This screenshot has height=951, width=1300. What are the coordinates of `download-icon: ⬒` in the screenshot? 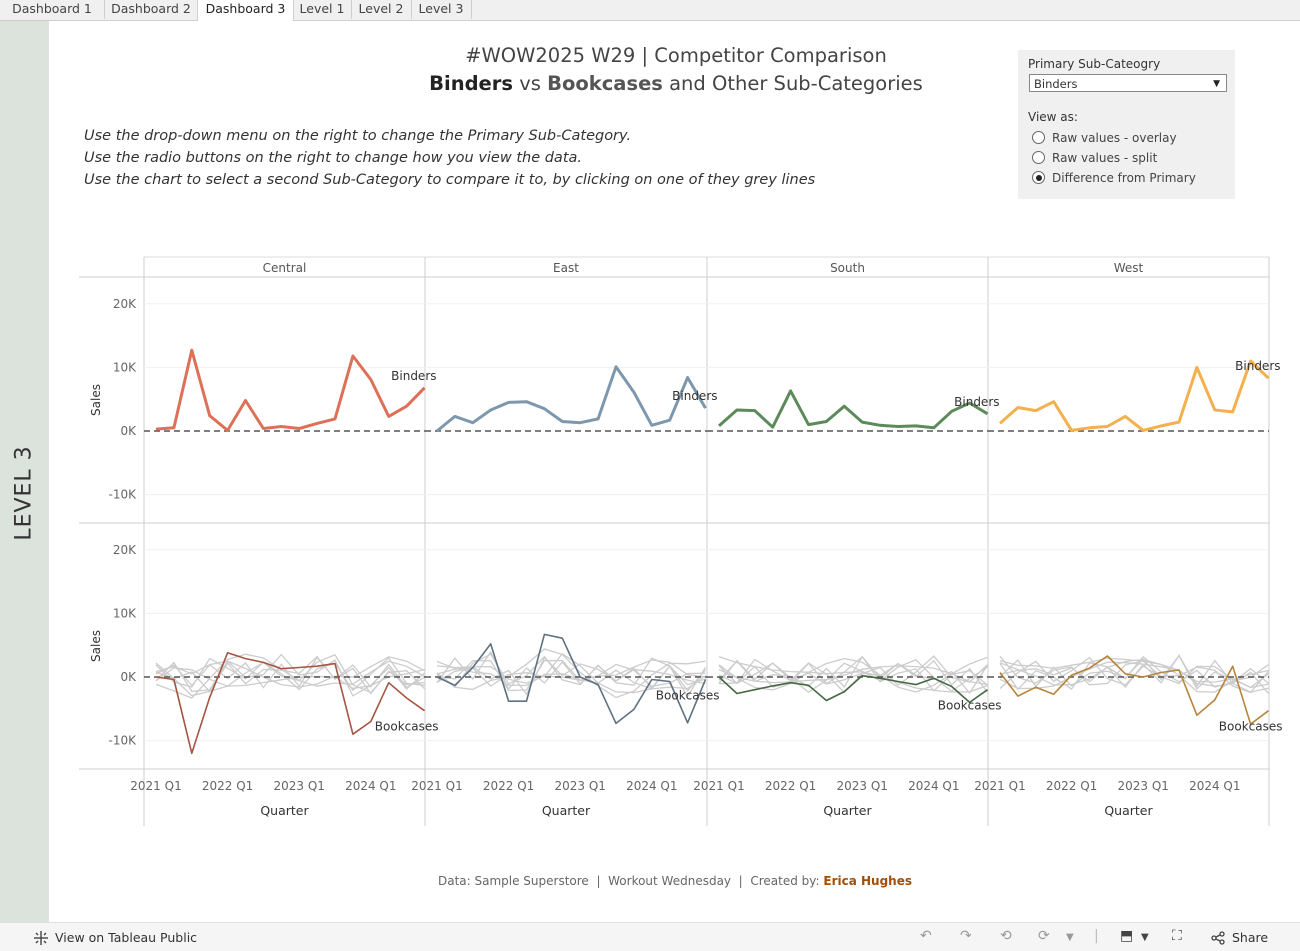 It's located at (1127, 936).